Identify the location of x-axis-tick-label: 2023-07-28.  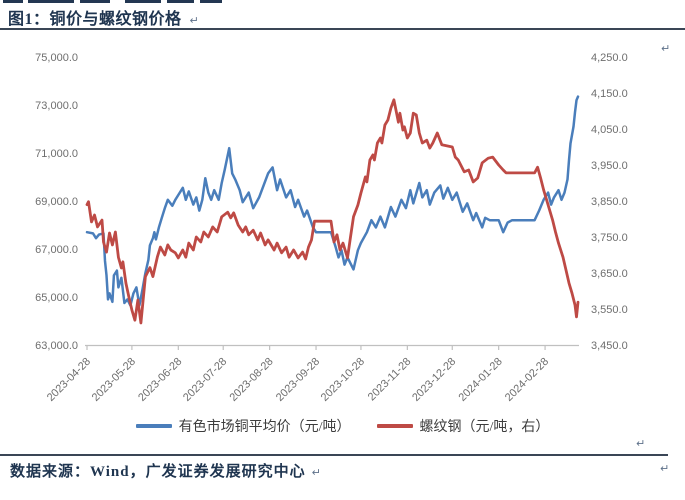
(205, 380).